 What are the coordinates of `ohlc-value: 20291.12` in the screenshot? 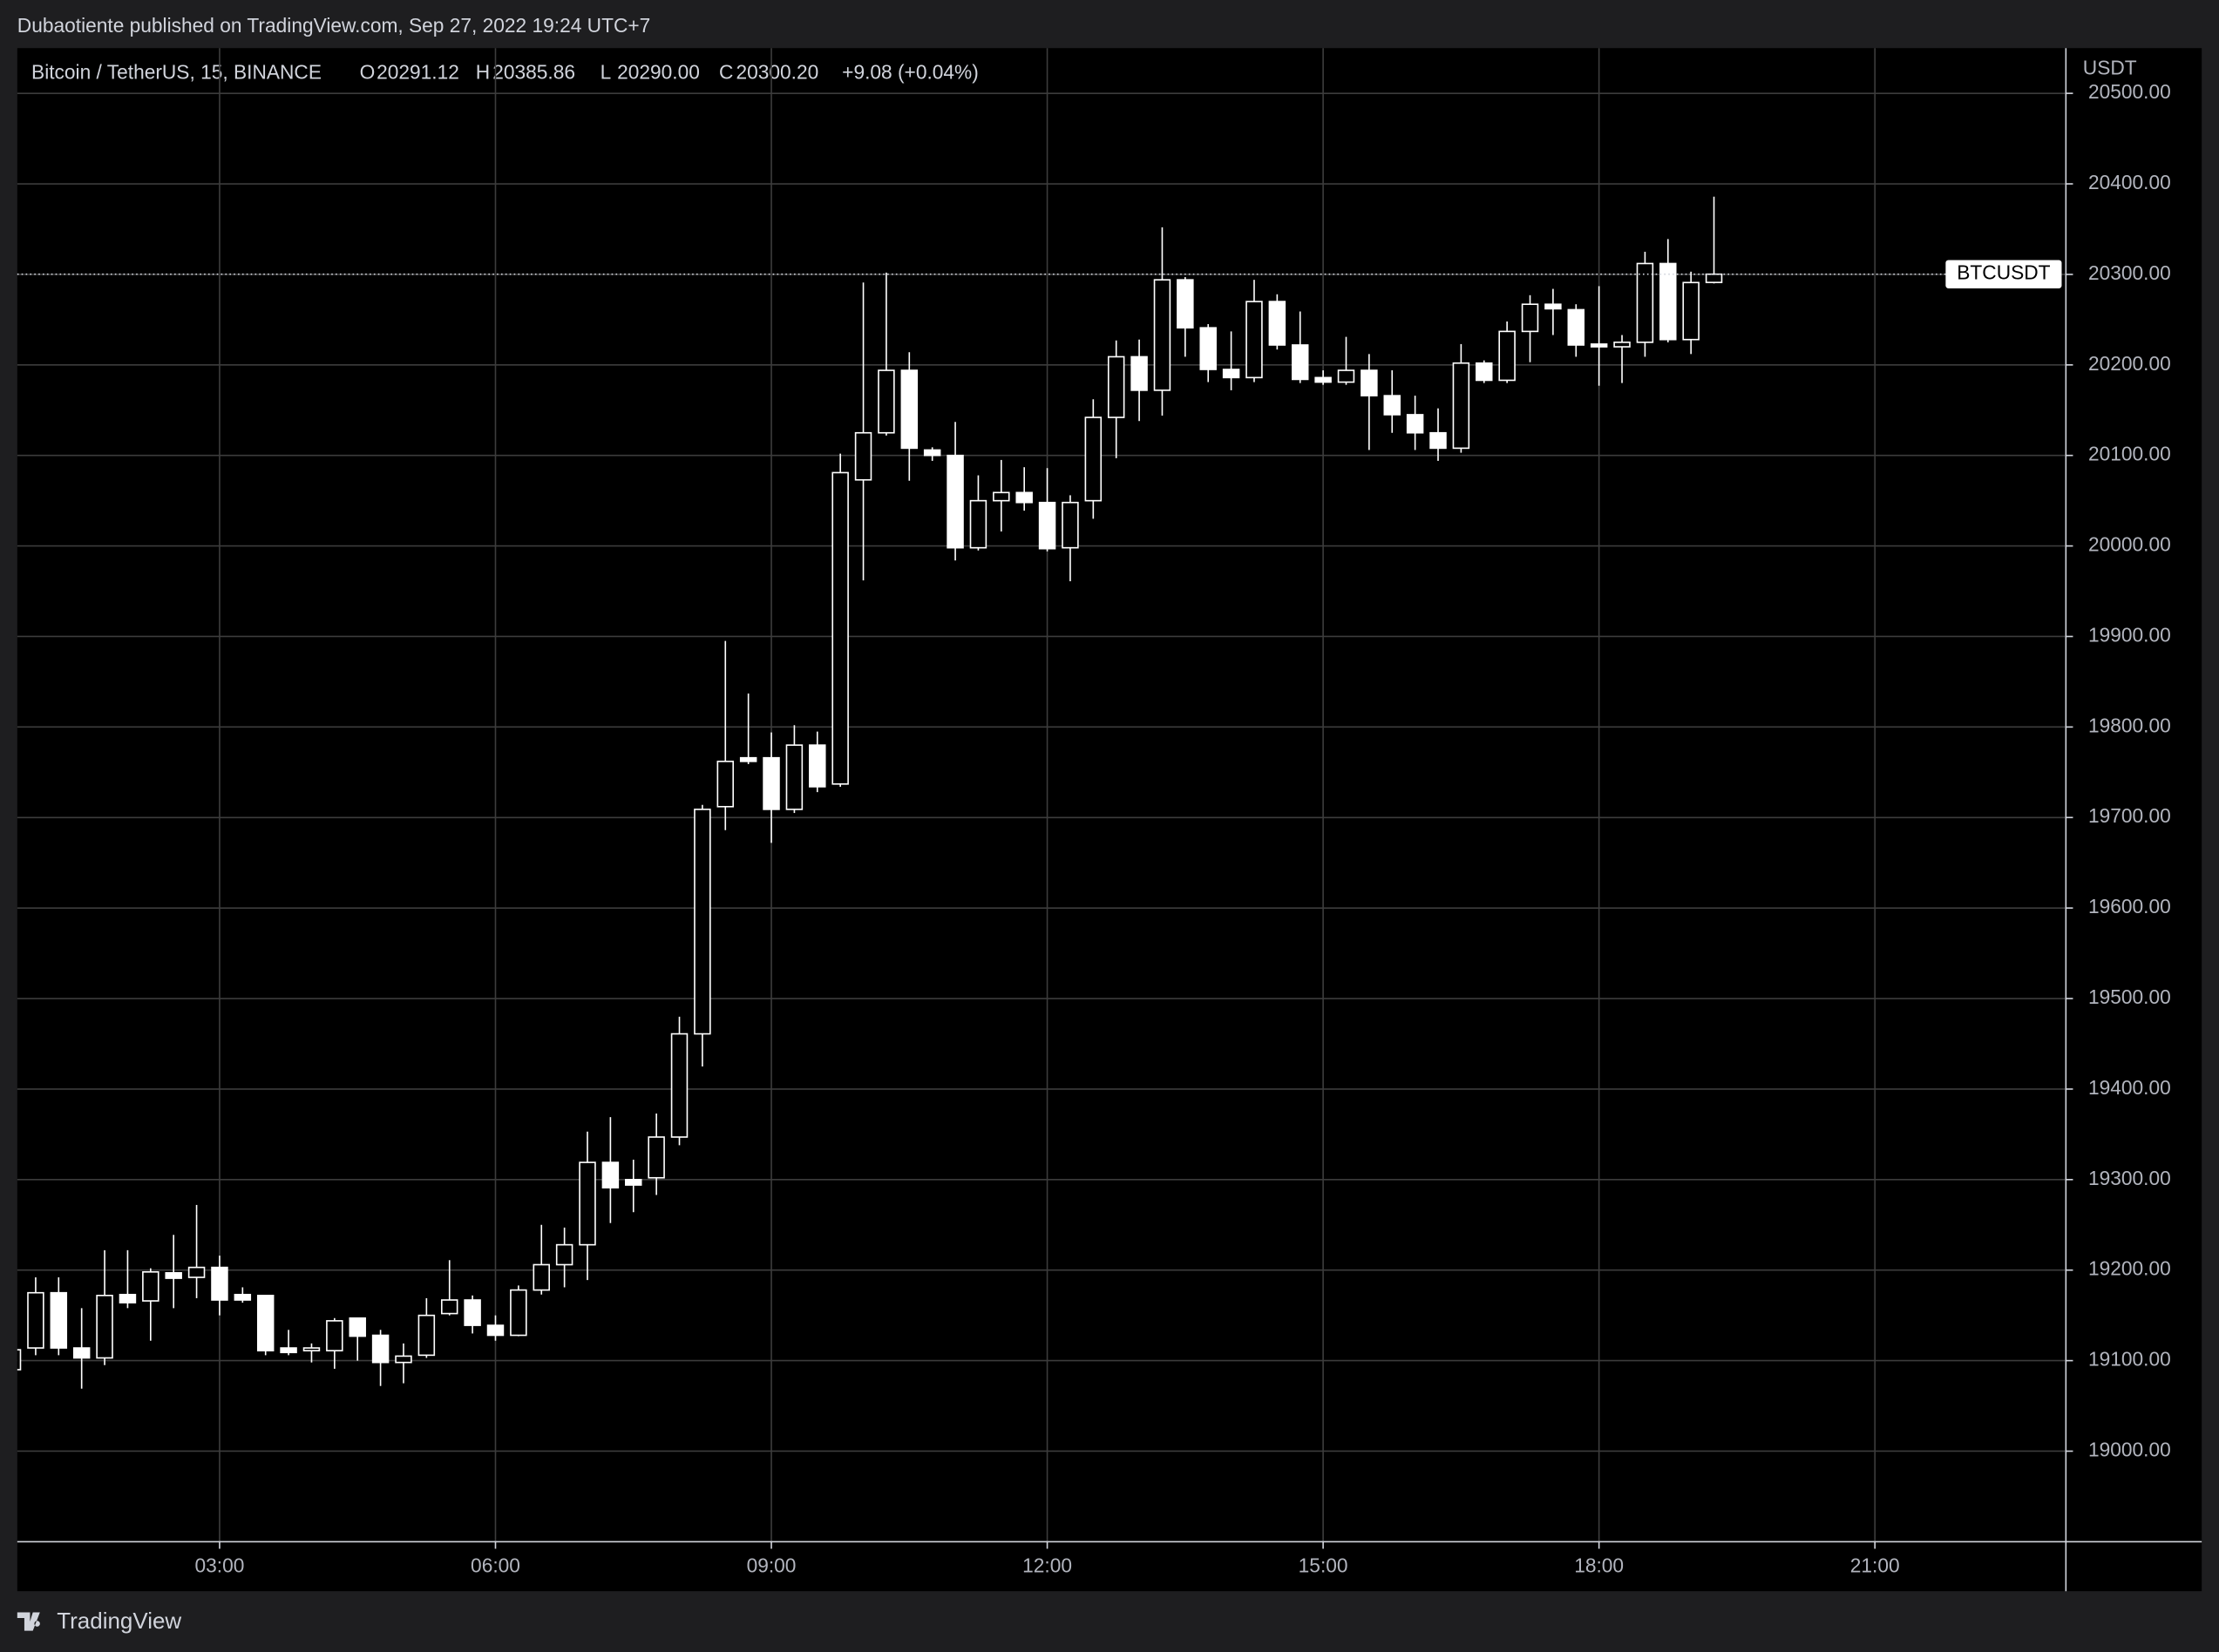 It's located at (418, 71).